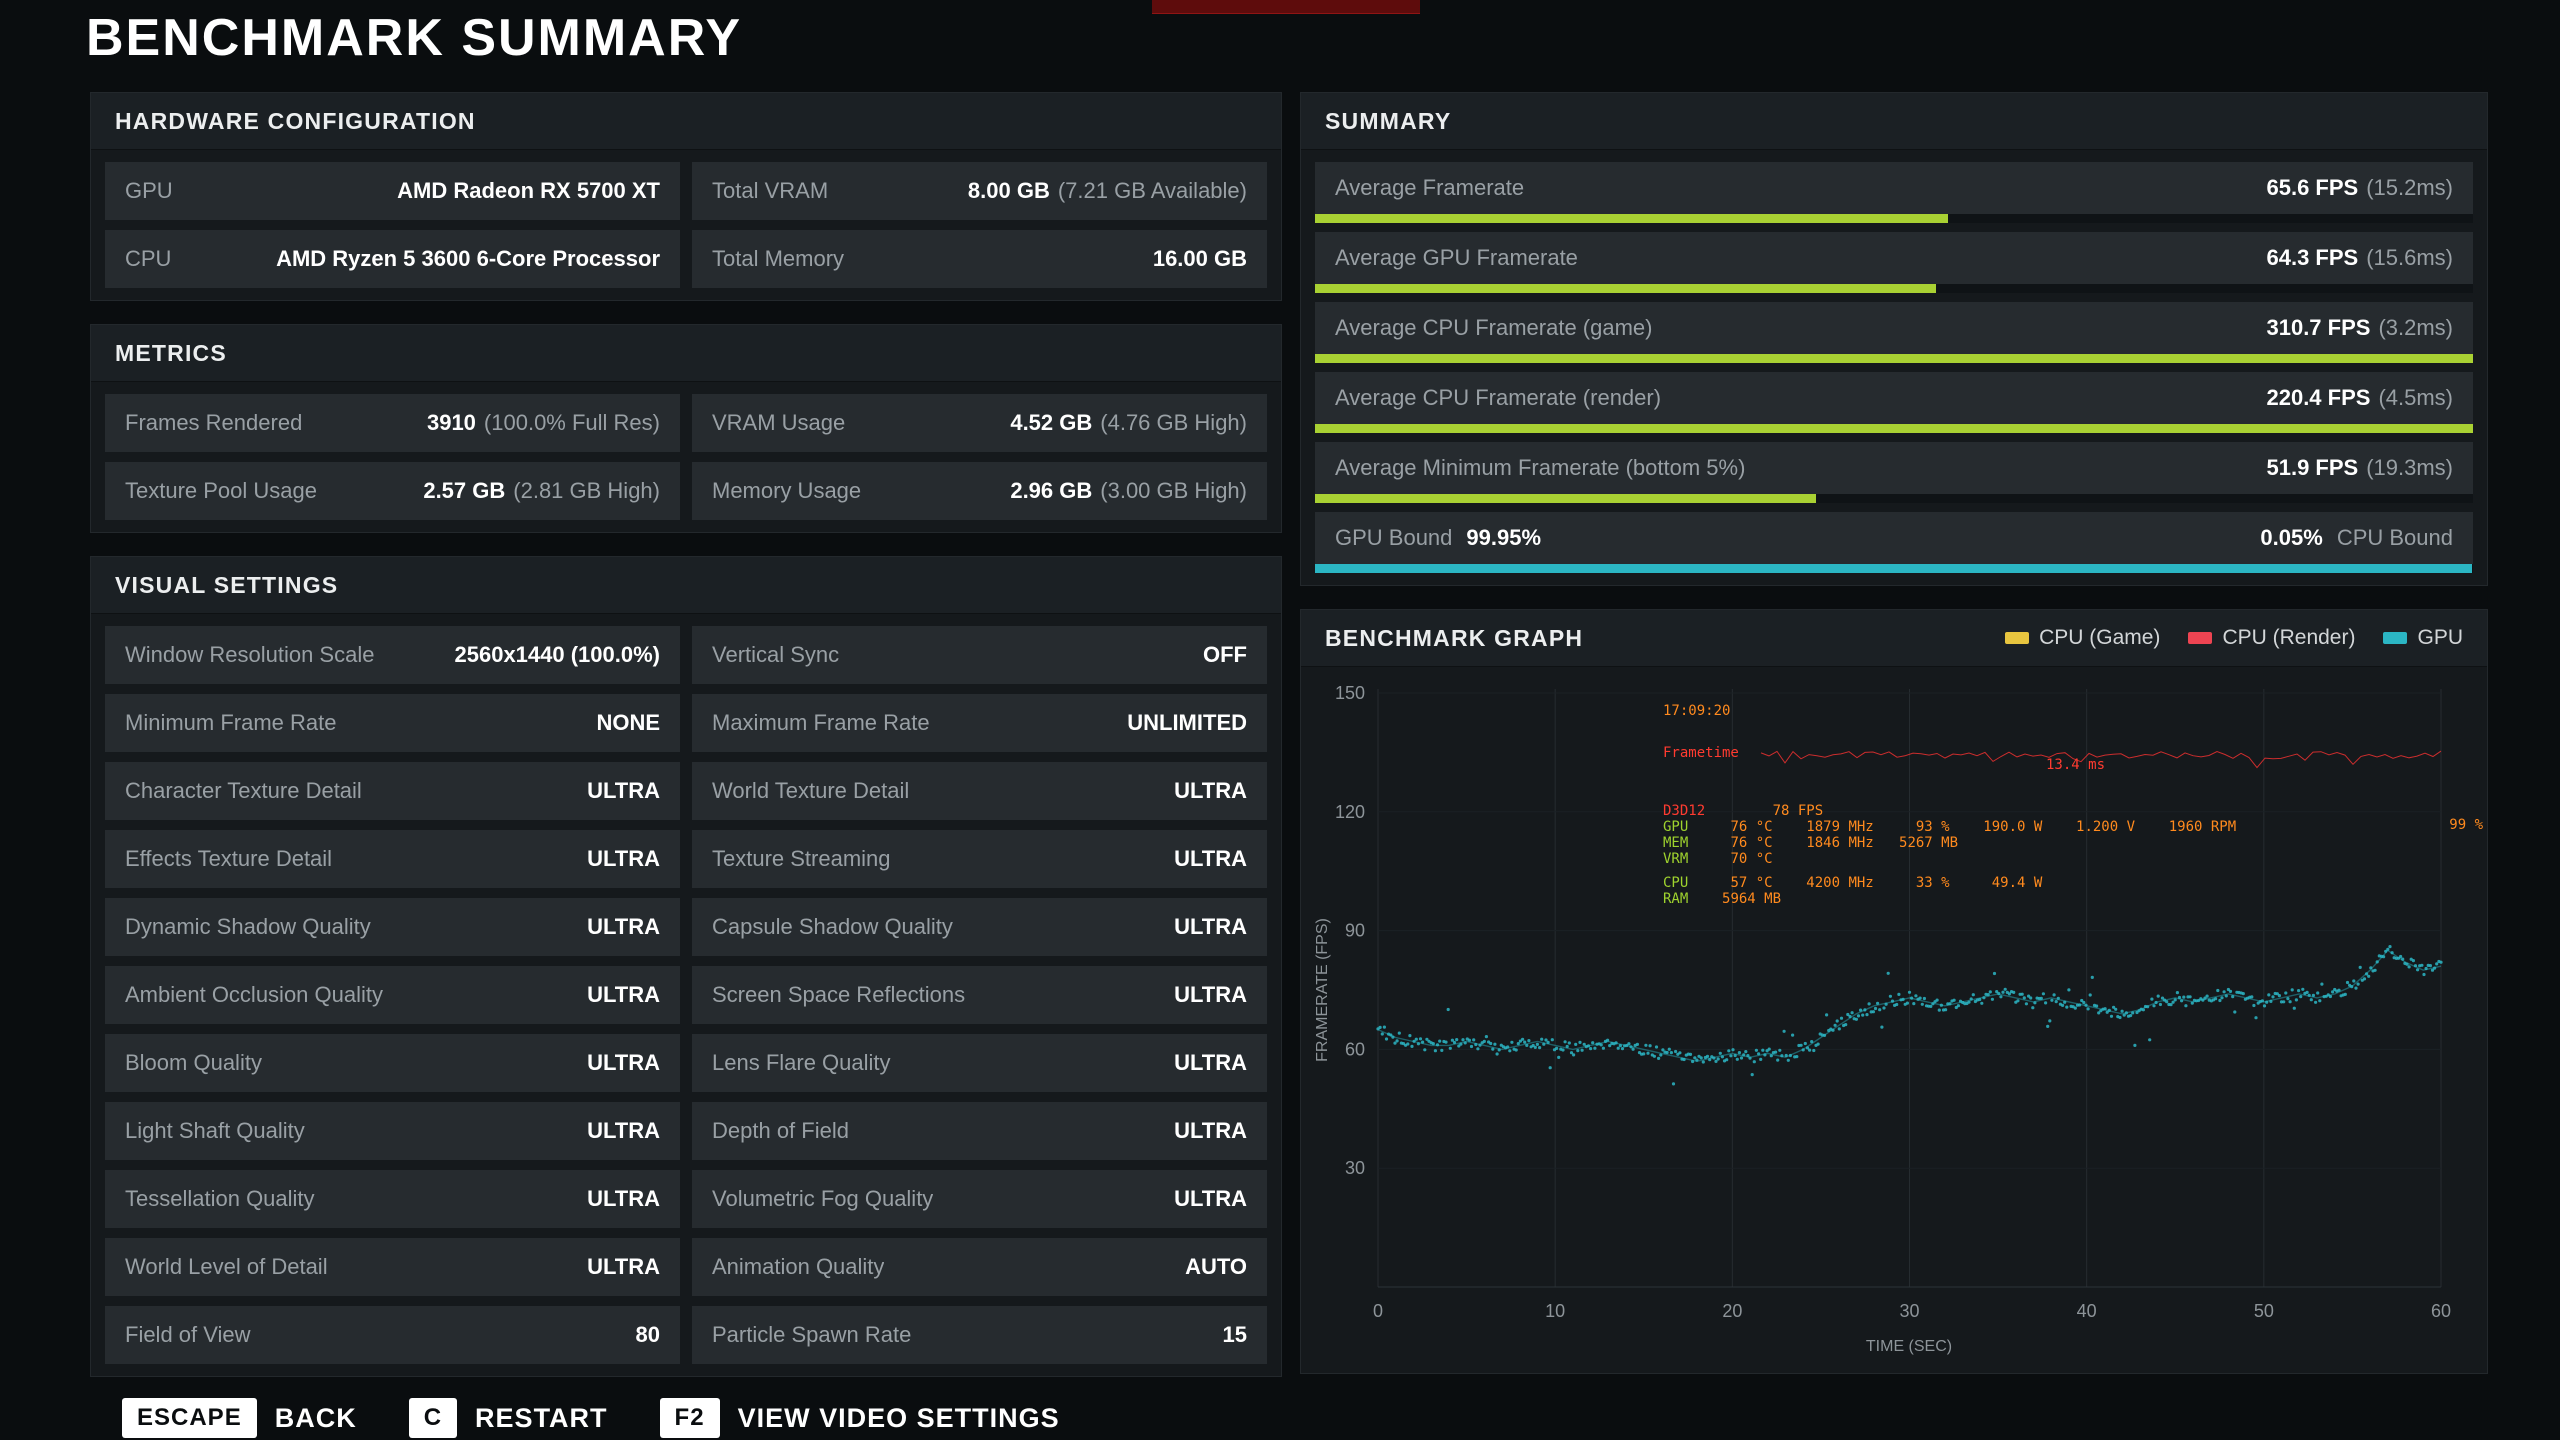 The image size is (2560, 1440). What do you see at coordinates (392, 927) in the screenshot?
I see `setting-row: Dynamic Shadow Quality ULTRA` at bounding box center [392, 927].